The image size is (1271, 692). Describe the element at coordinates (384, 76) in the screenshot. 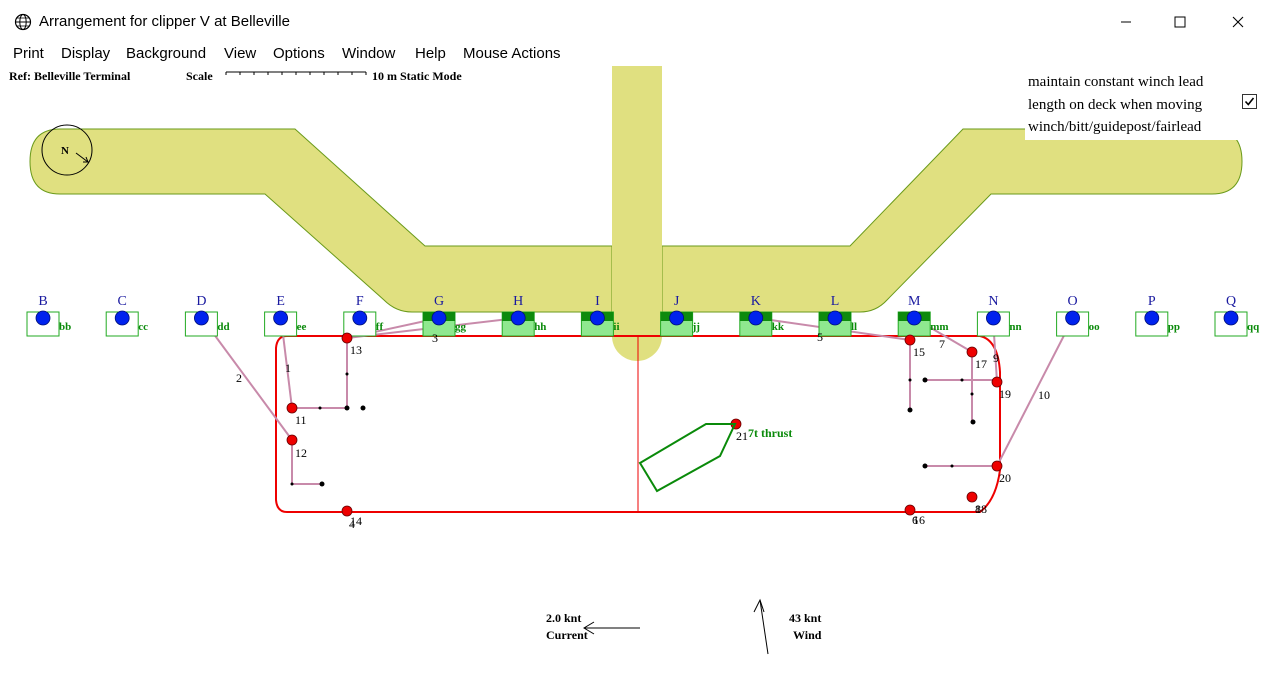

I see `scale-value-text: 10 m` at that location.